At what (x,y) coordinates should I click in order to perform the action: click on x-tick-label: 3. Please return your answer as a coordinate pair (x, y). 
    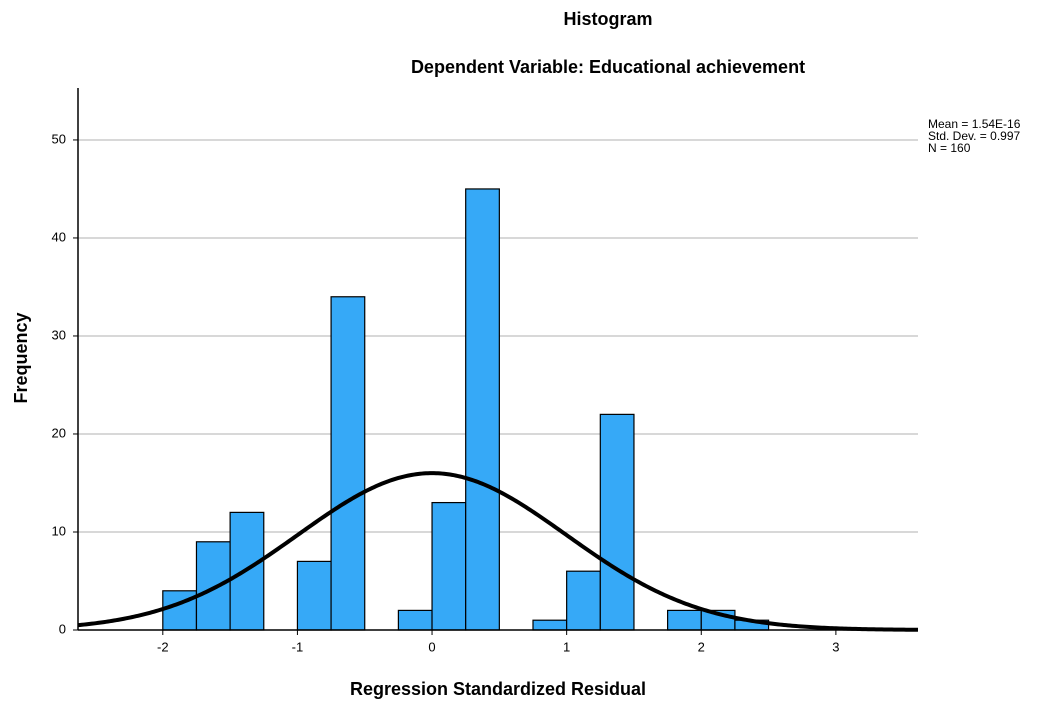
    Looking at the image, I should click on (835, 646).